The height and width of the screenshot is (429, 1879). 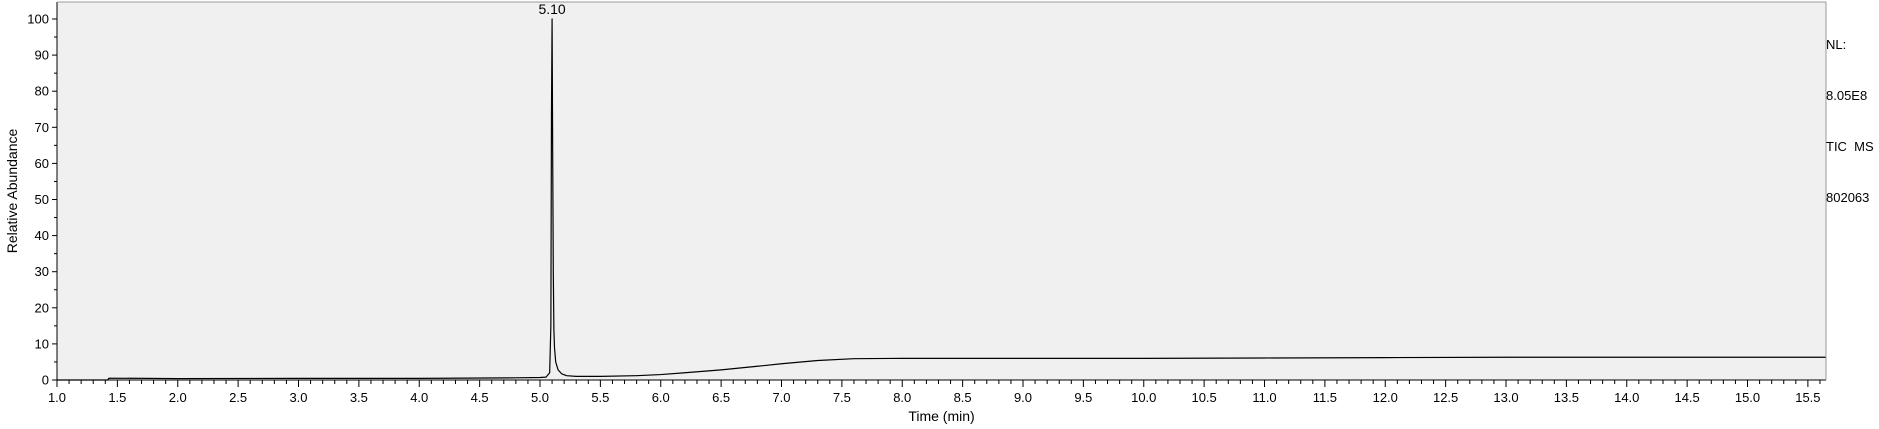 I want to click on y-tick-label: 100, so click(x=38, y=19).